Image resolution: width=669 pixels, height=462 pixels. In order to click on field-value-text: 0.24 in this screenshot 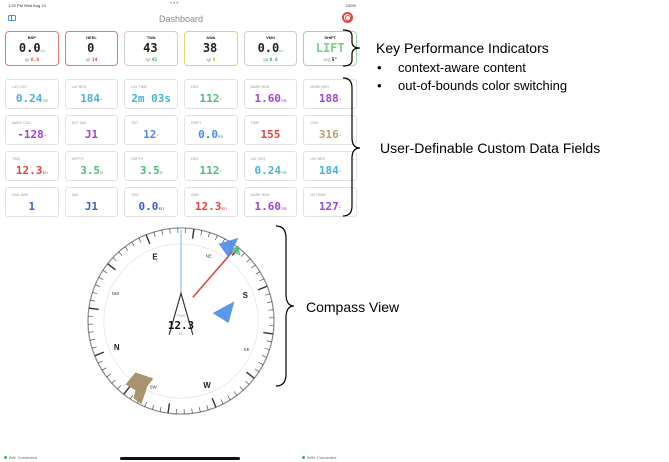, I will do `click(29, 98)`.